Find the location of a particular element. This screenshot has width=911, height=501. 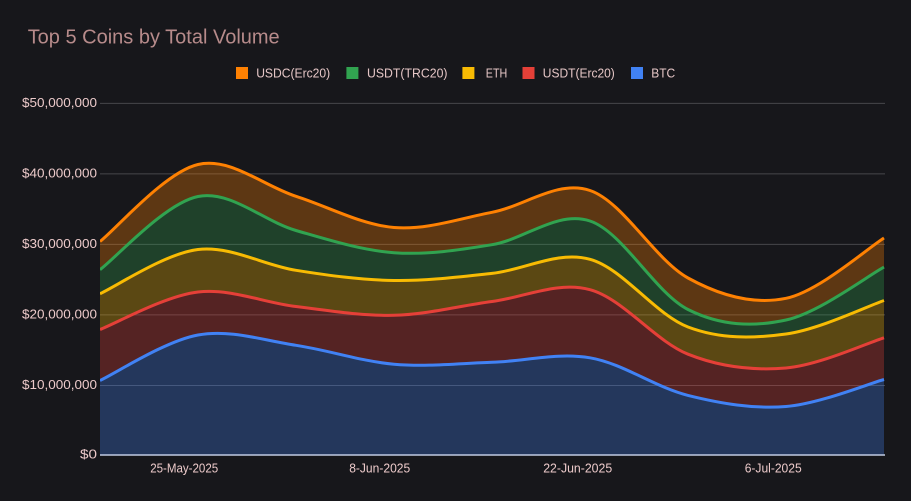

svg-text: $40,000,000 is located at coordinates (59, 172).